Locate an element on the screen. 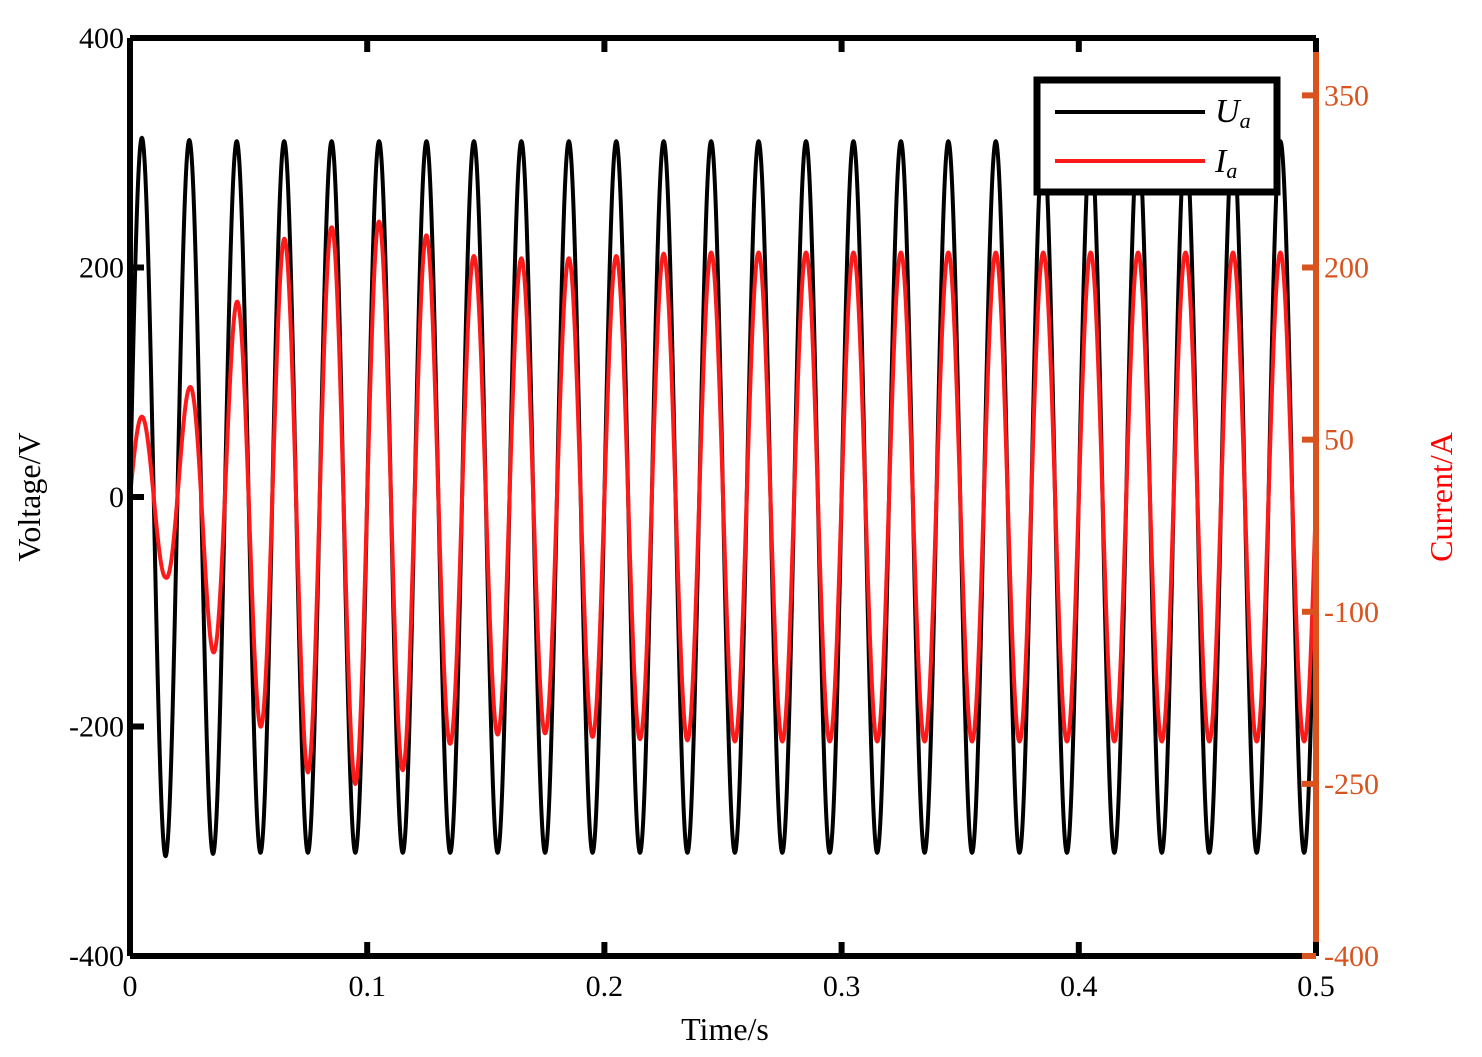 The height and width of the screenshot is (1057, 1482). x-tick-label: 0.1 is located at coordinates (367, 986).